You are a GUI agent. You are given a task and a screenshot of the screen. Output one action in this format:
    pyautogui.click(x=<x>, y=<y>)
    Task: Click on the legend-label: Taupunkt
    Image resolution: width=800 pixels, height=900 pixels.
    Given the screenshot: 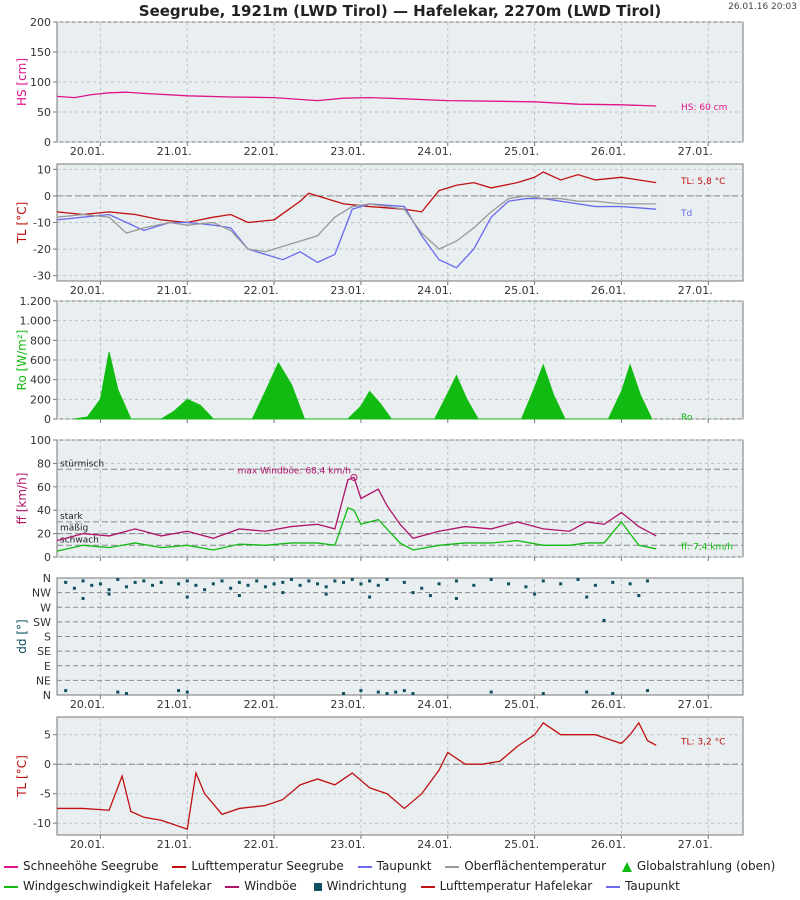 What is the action you would take?
    pyautogui.click(x=652, y=886)
    